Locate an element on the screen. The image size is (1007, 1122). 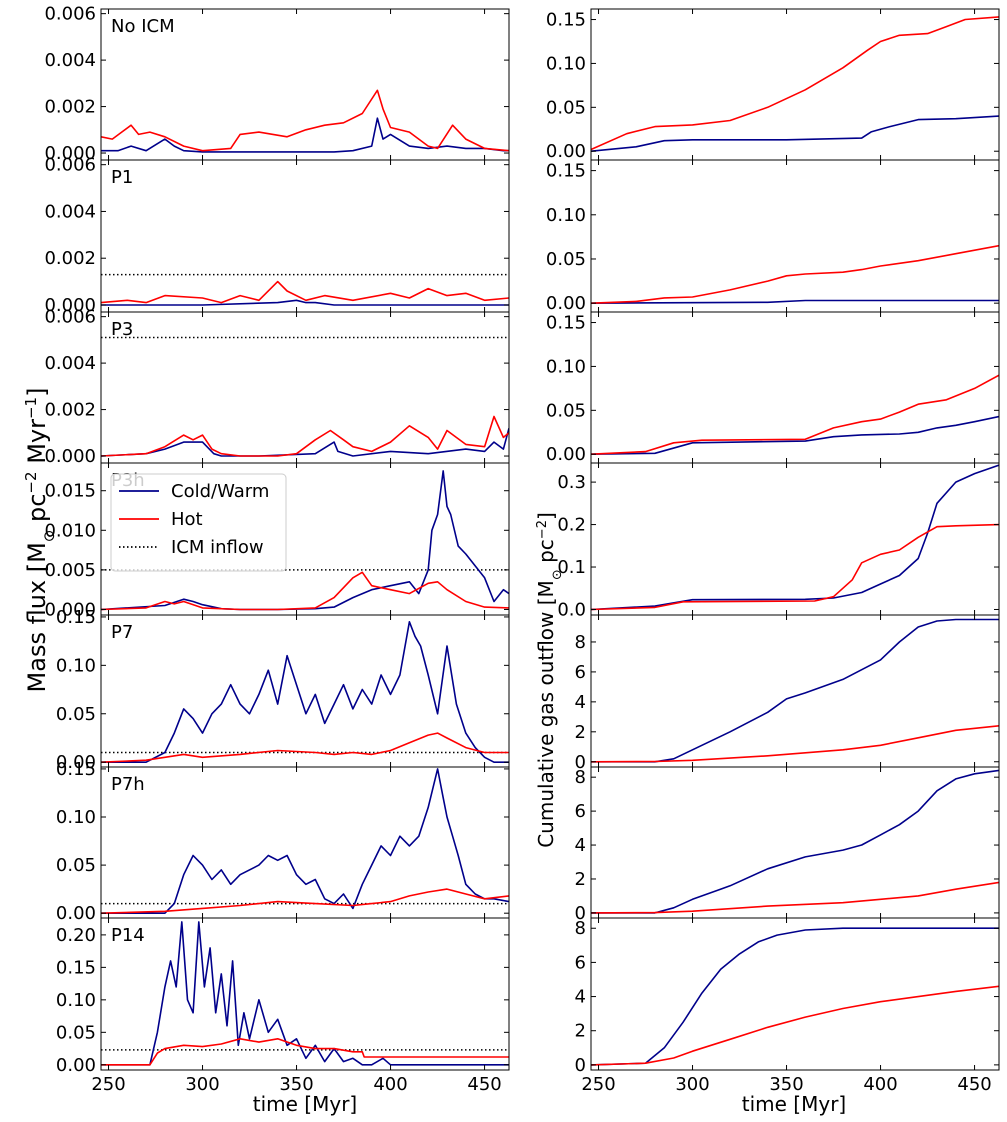
legend-label: ICM inflow is located at coordinates (217, 547).